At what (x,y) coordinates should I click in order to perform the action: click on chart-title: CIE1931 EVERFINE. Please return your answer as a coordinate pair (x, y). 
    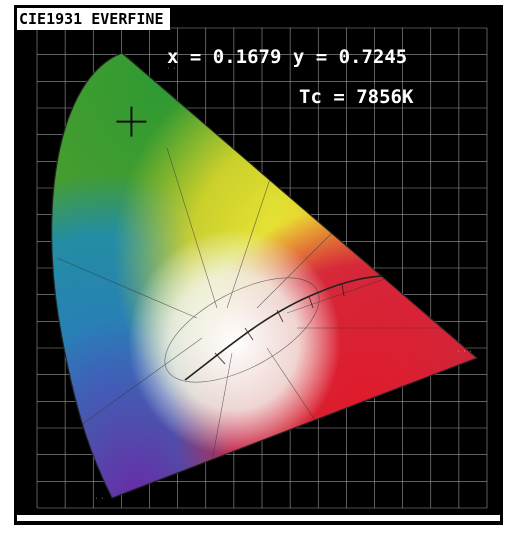
    Looking at the image, I should click on (93, 19).